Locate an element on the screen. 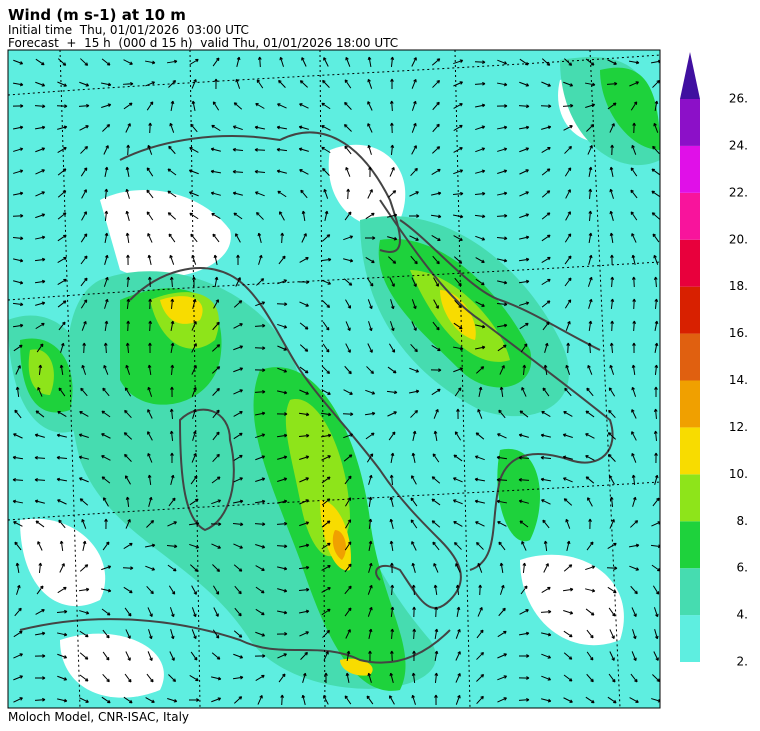  colorbar-label: 24. is located at coordinates (738, 145).